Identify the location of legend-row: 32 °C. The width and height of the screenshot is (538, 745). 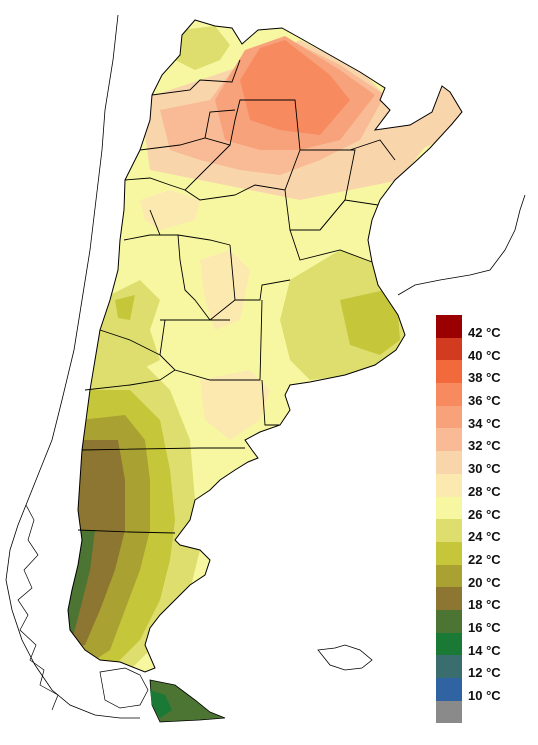
(486, 441).